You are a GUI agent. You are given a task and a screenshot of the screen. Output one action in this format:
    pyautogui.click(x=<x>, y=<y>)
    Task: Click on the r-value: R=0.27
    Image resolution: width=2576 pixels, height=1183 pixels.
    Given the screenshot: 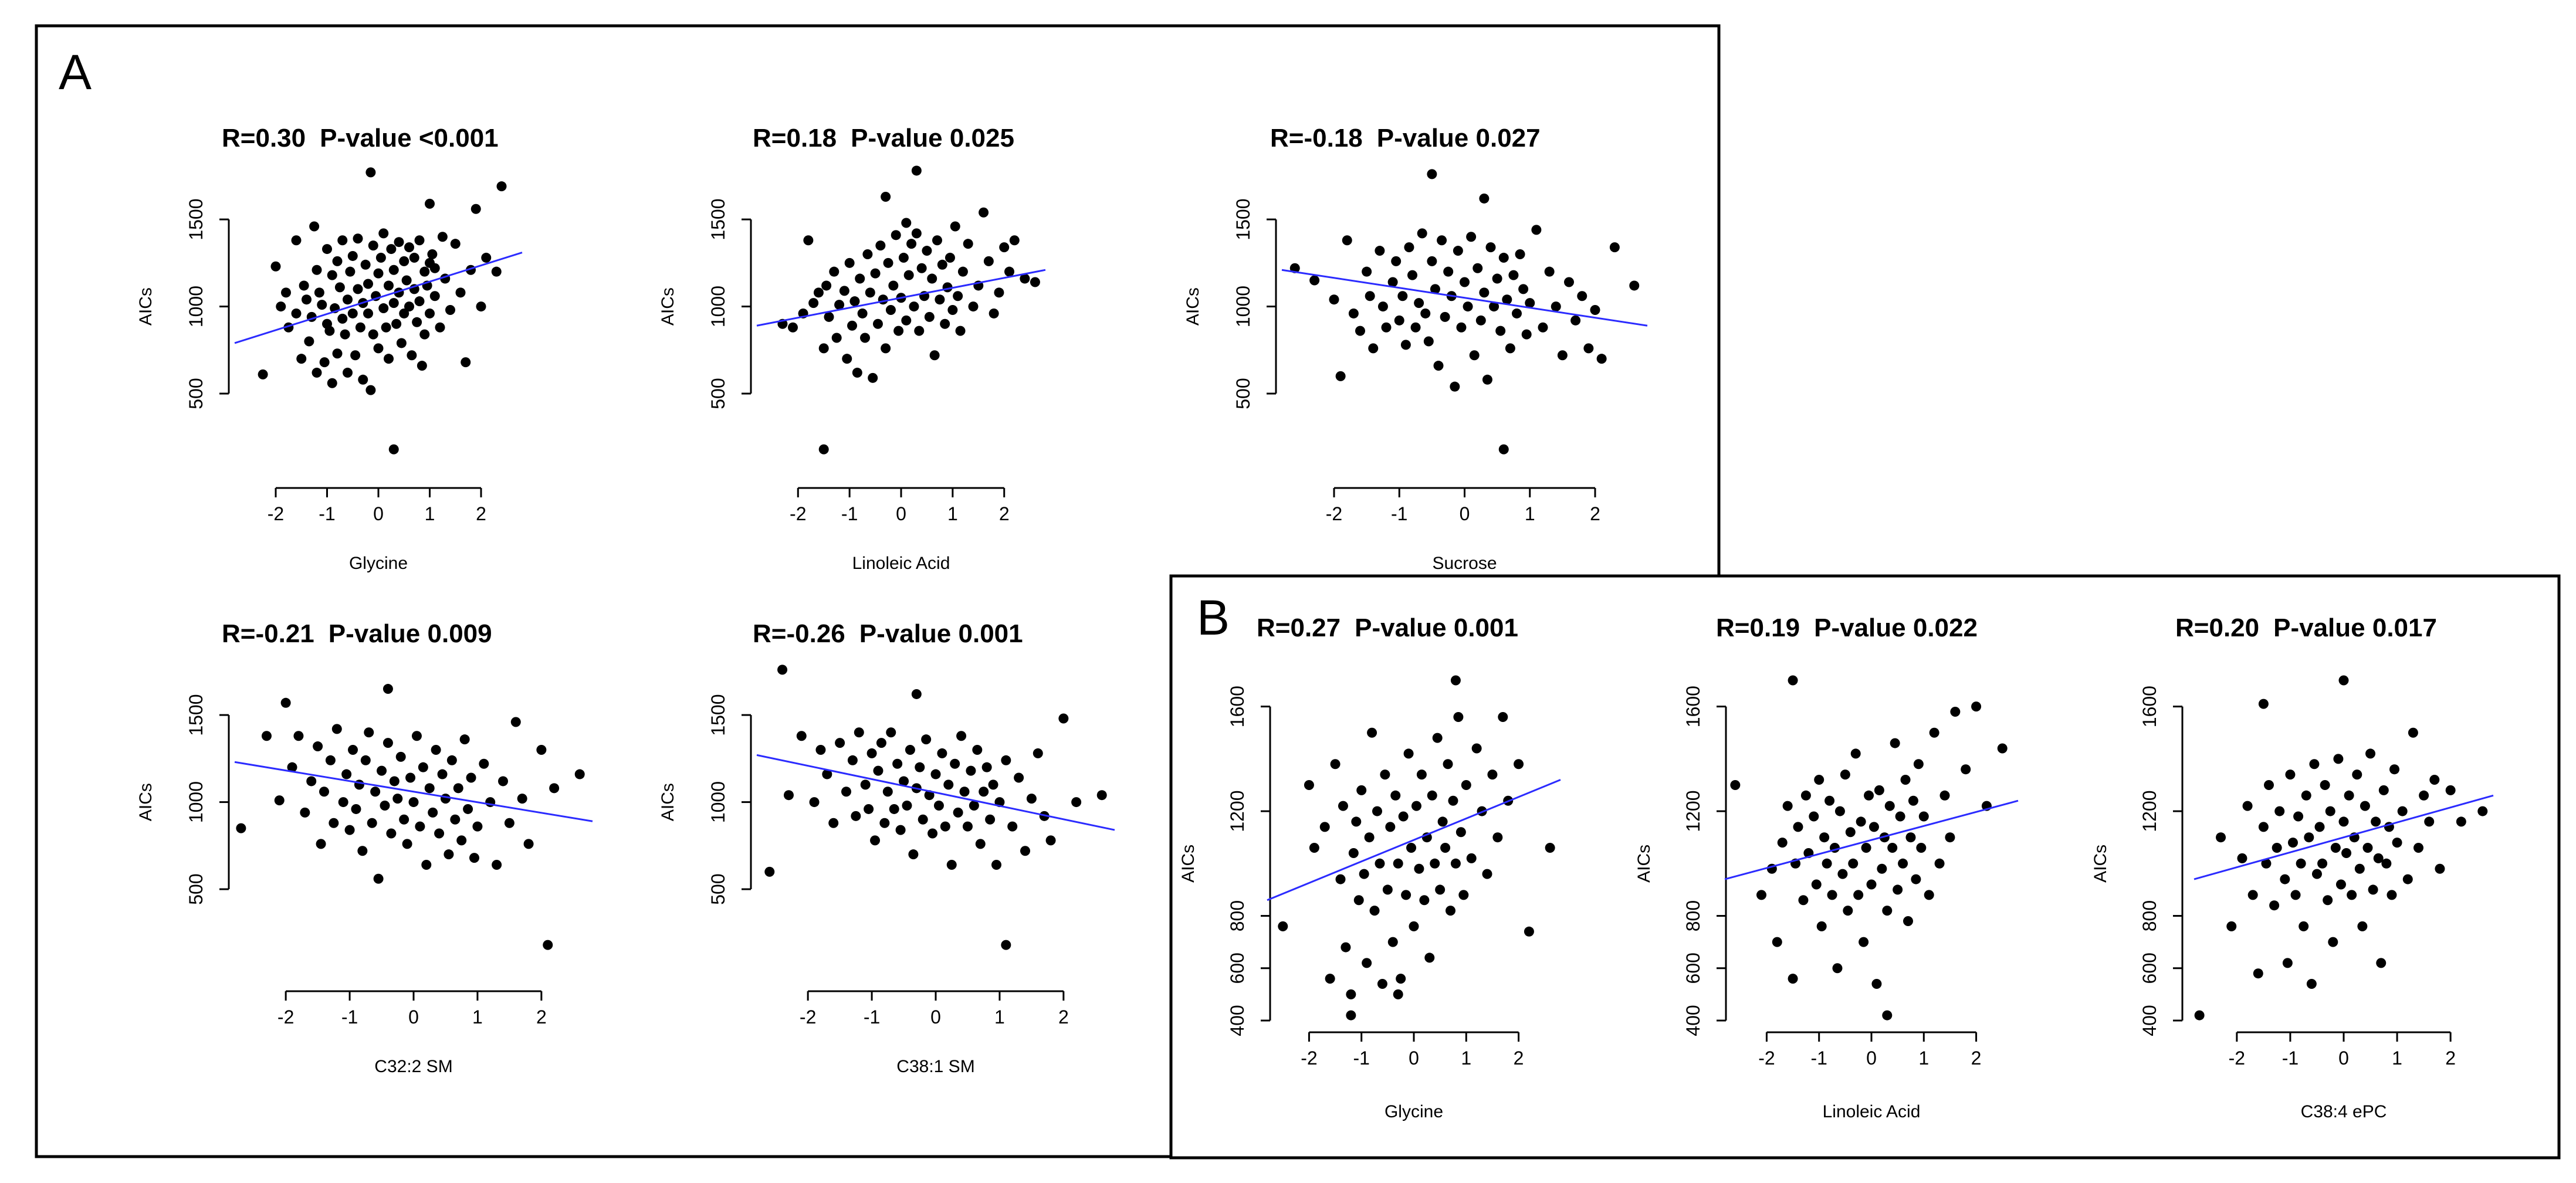 What is the action you would take?
    pyautogui.click(x=1299, y=627)
    